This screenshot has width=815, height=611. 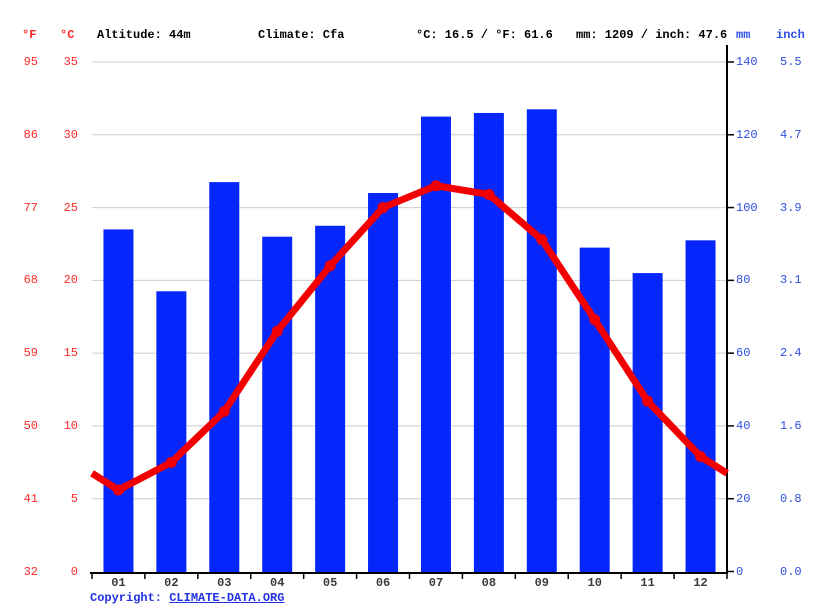 What do you see at coordinates (436, 583) in the screenshot?
I see `month-label: 07` at bounding box center [436, 583].